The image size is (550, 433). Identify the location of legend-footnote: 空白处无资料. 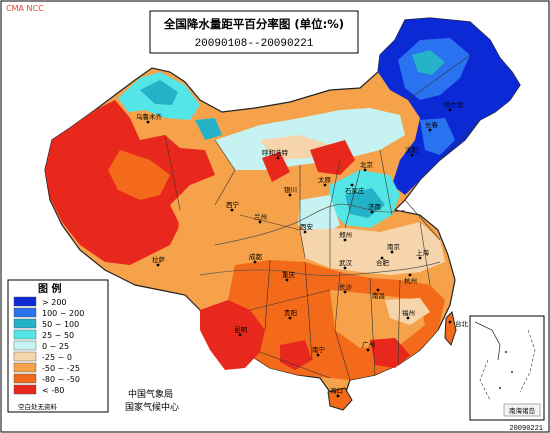
(38, 406).